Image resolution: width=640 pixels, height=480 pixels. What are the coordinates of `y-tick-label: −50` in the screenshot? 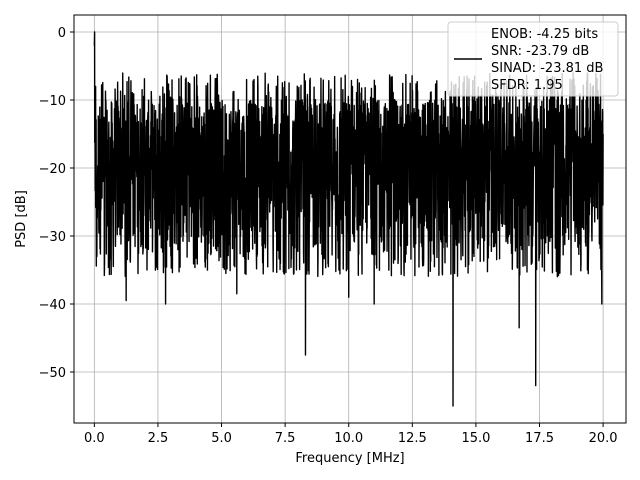 It's located at (52, 373).